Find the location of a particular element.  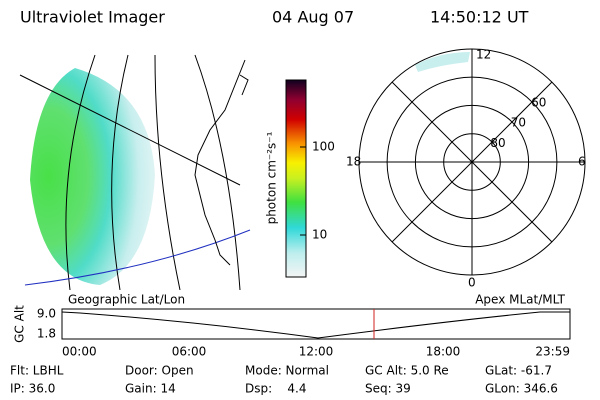

orbit-right-label: Apex MLat/MLT is located at coordinates (520, 300).